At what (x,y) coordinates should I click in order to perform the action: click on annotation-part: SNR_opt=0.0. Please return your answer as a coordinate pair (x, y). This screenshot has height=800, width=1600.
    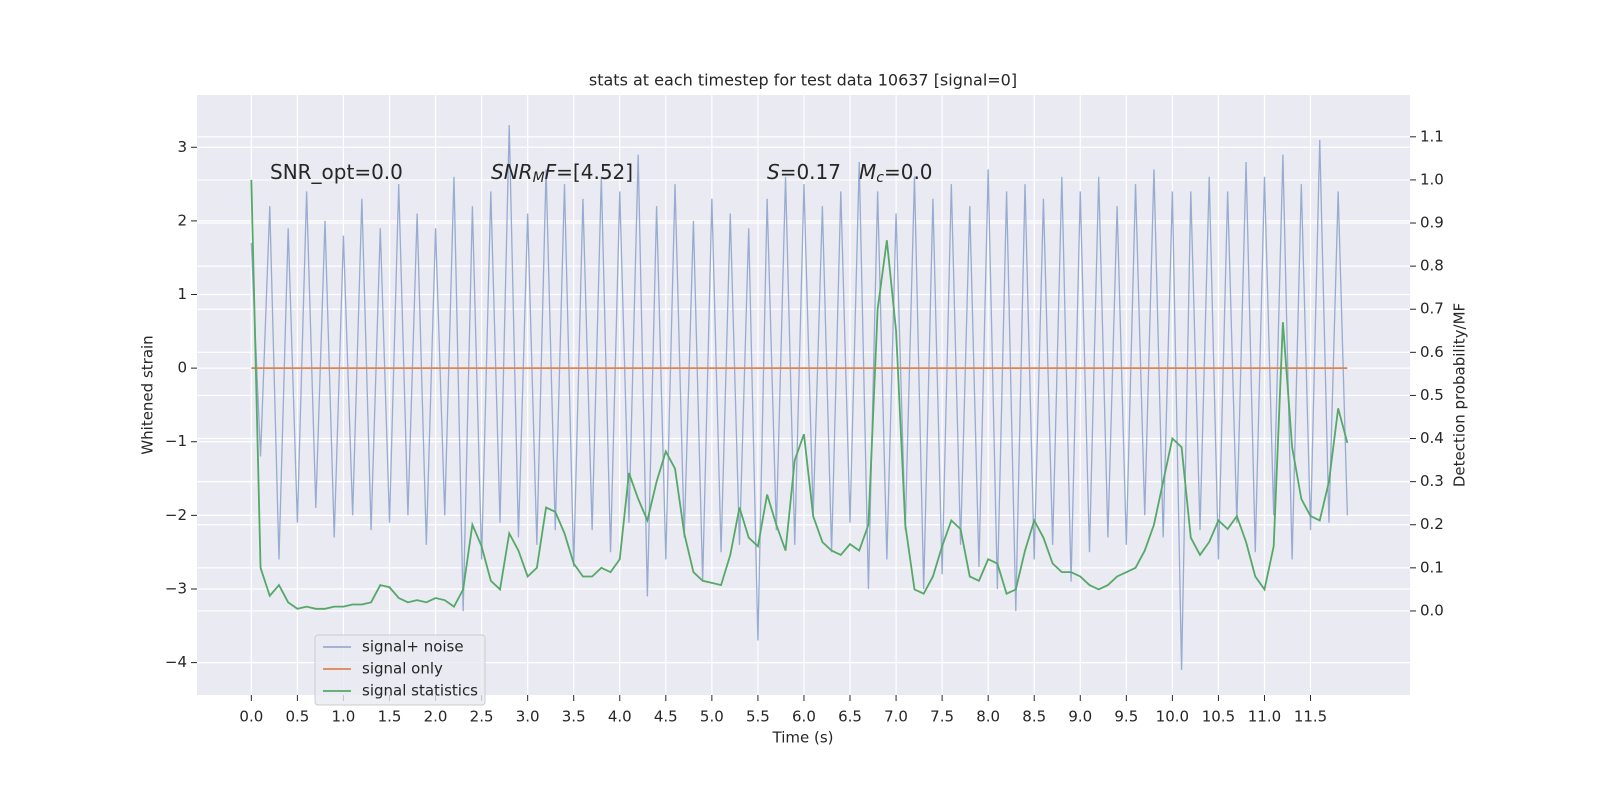
    Looking at the image, I should click on (336, 172).